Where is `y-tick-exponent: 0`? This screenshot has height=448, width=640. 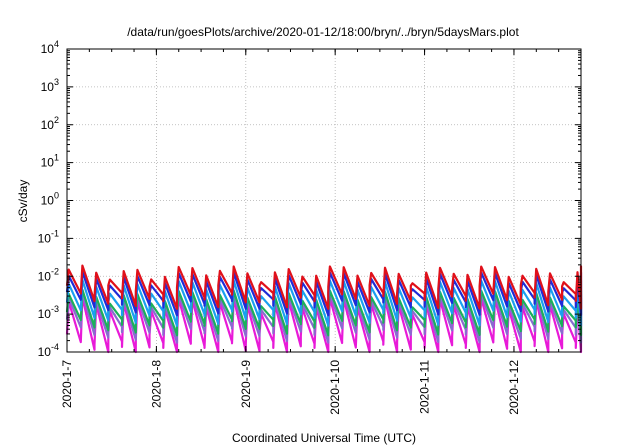
y-tick-exponent: 0 is located at coordinates (56, 196).